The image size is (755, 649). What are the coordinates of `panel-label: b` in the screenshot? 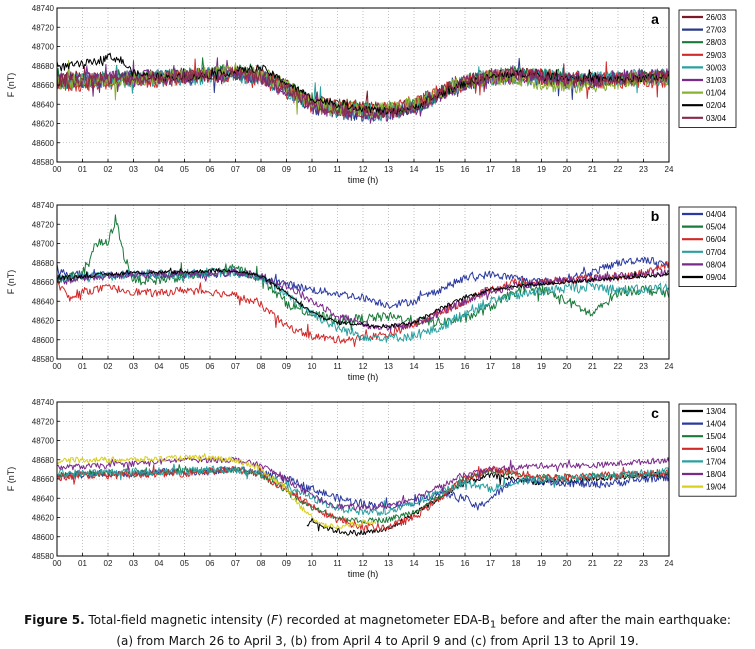 It's located at (655, 216).